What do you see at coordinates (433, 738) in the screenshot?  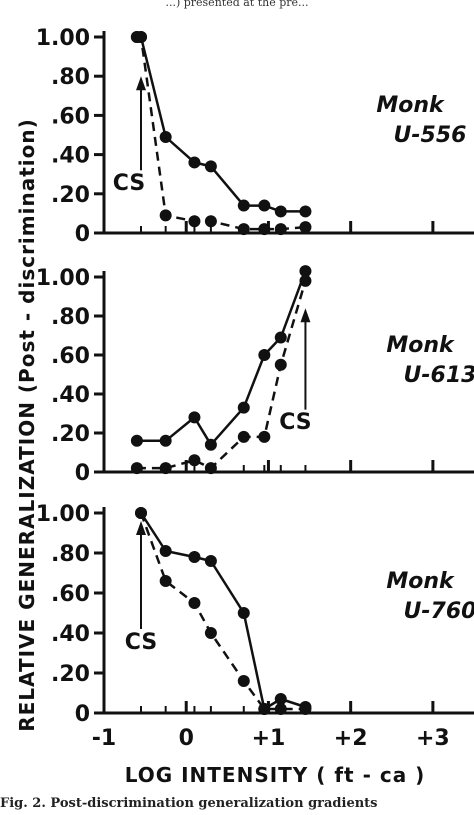 I see `x-tick-label: +3` at bounding box center [433, 738].